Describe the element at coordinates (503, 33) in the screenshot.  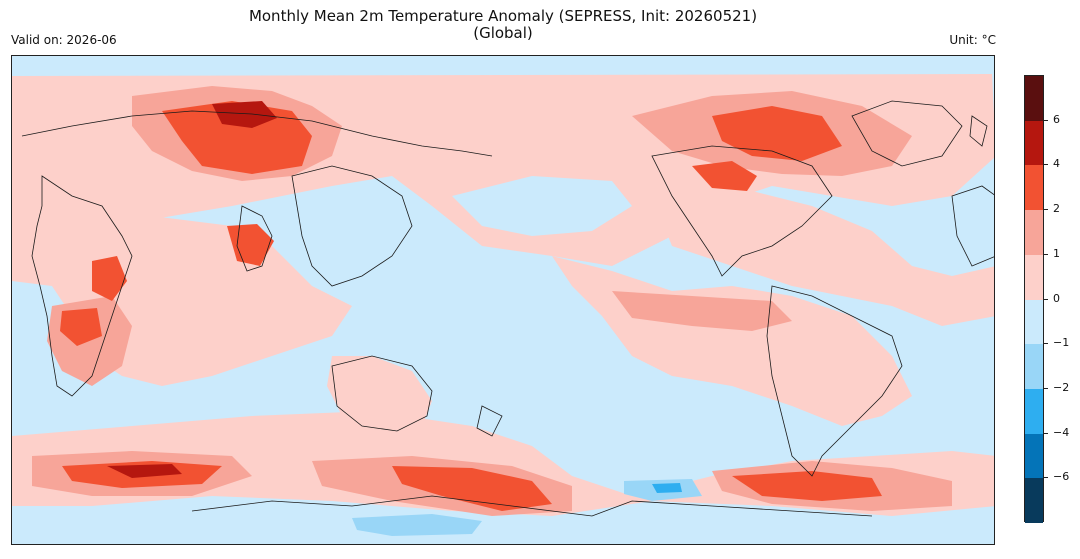
I see `map-subtitle: (Global)` at that location.